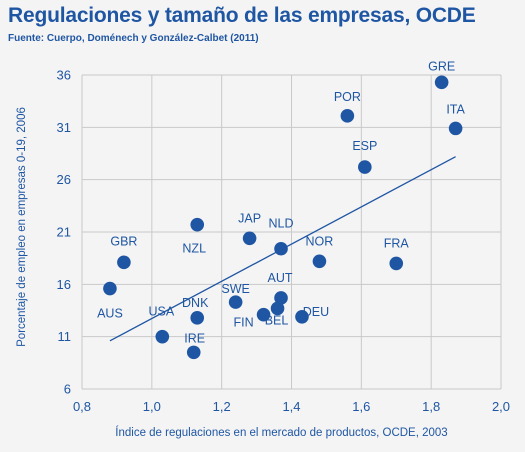 This screenshot has height=452, width=525. Describe the element at coordinates (277, 320) in the screenshot. I see `point-label-bel: BEL` at that location.